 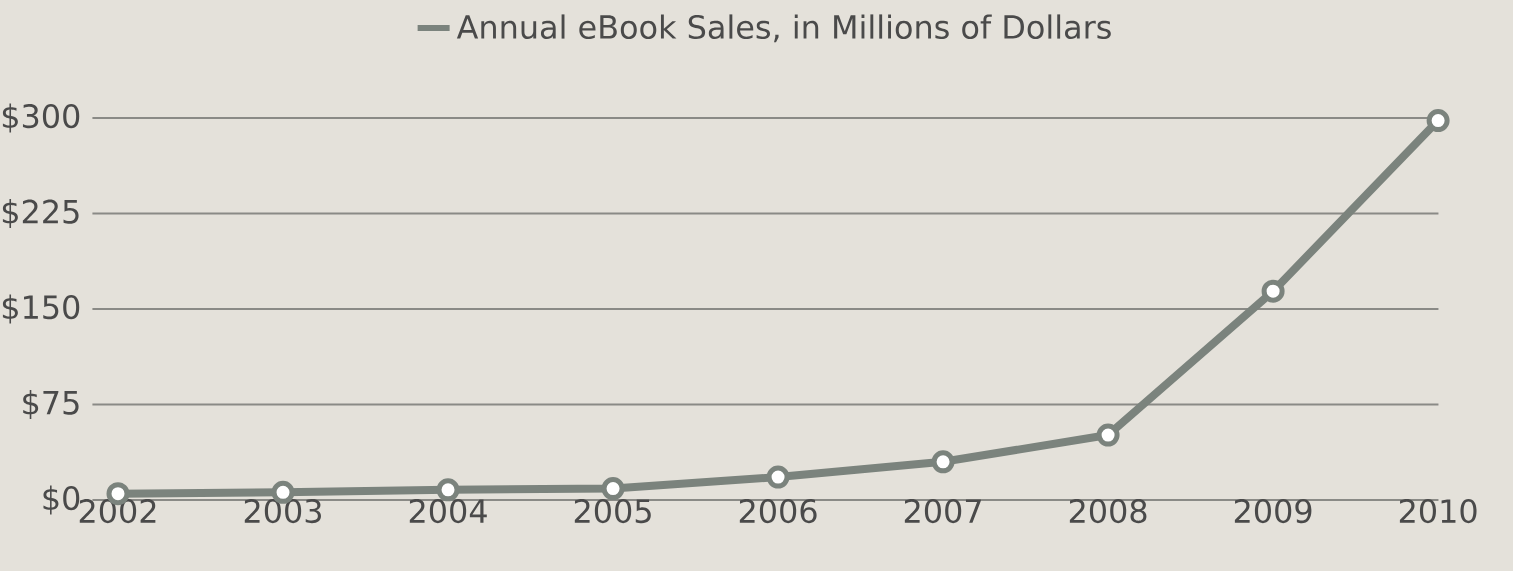 I want to click on x-tick-label: 2004, so click(x=448, y=511).